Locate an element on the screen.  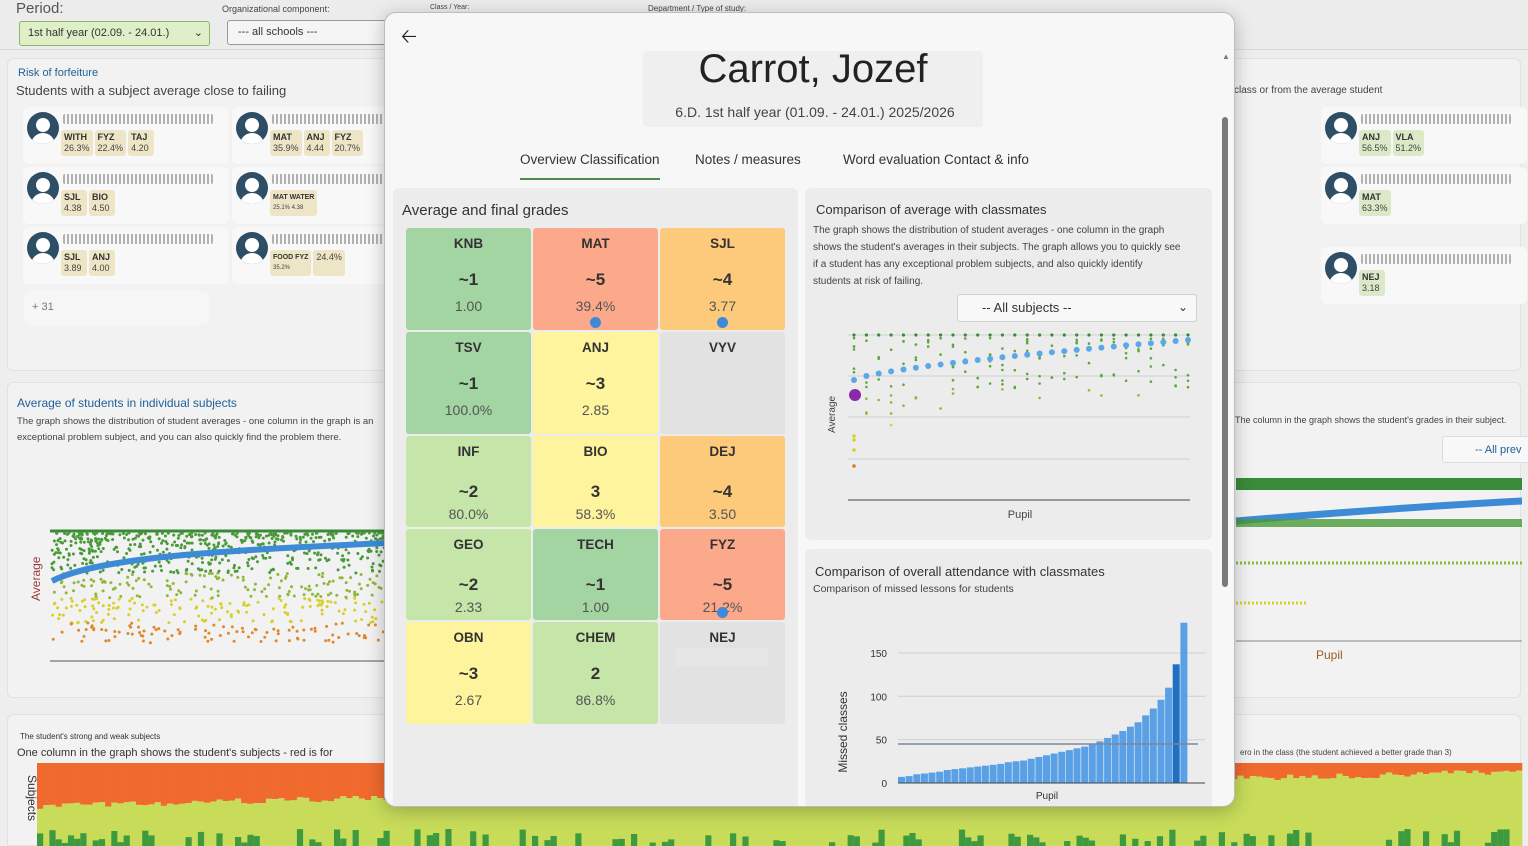
grade-tile-fyz: FYZ~521.2% is located at coordinates (722, 574).